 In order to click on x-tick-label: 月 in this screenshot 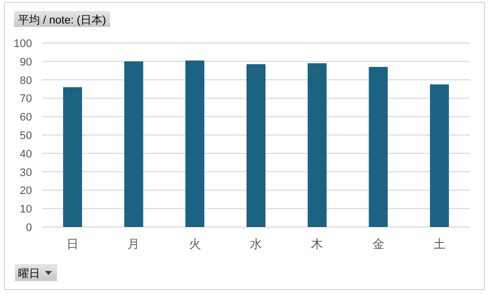, I will do `click(134, 244)`.